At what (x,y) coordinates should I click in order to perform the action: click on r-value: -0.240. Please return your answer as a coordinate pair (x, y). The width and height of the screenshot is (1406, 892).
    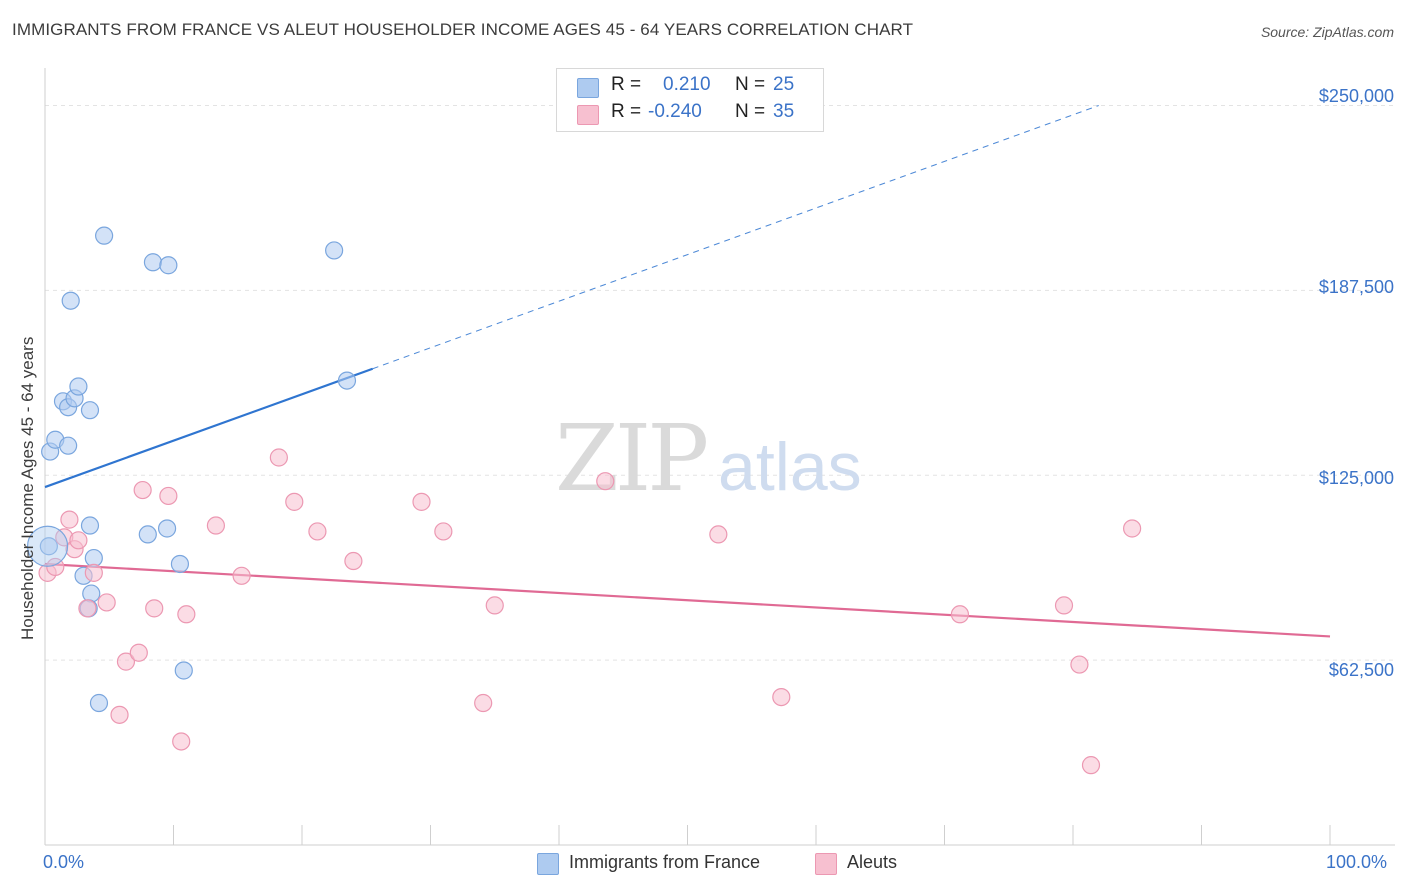
    Looking at the image, I should click on (675, 111).